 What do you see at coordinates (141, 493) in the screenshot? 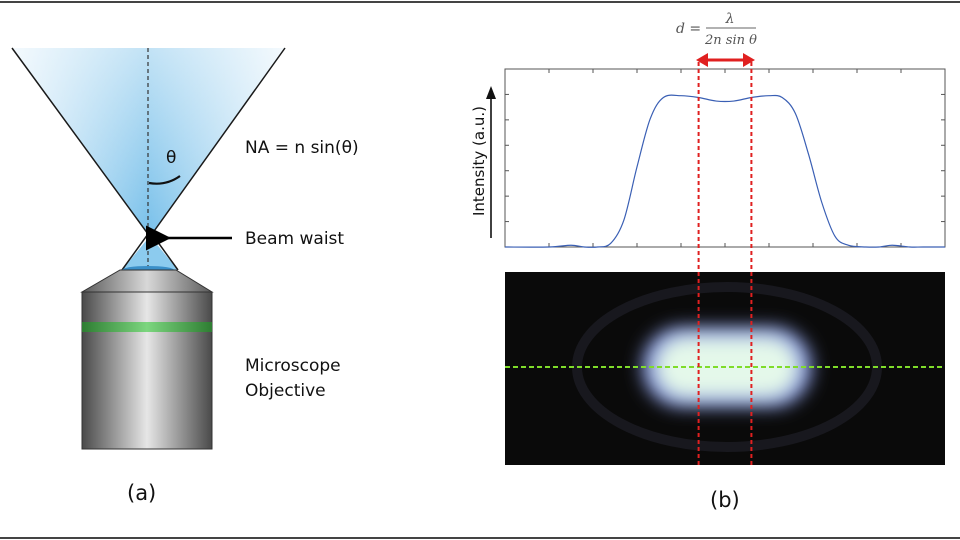
I see `caption-a: (a)` at bounding box center [141, 493].